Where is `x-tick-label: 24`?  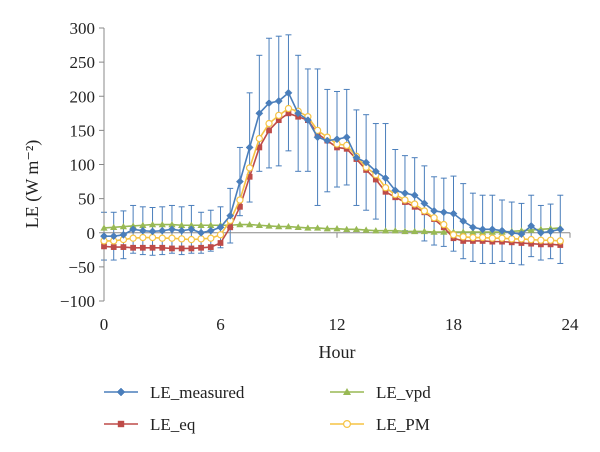
x-tick-label: 24 is located at coordinates (571, 324).